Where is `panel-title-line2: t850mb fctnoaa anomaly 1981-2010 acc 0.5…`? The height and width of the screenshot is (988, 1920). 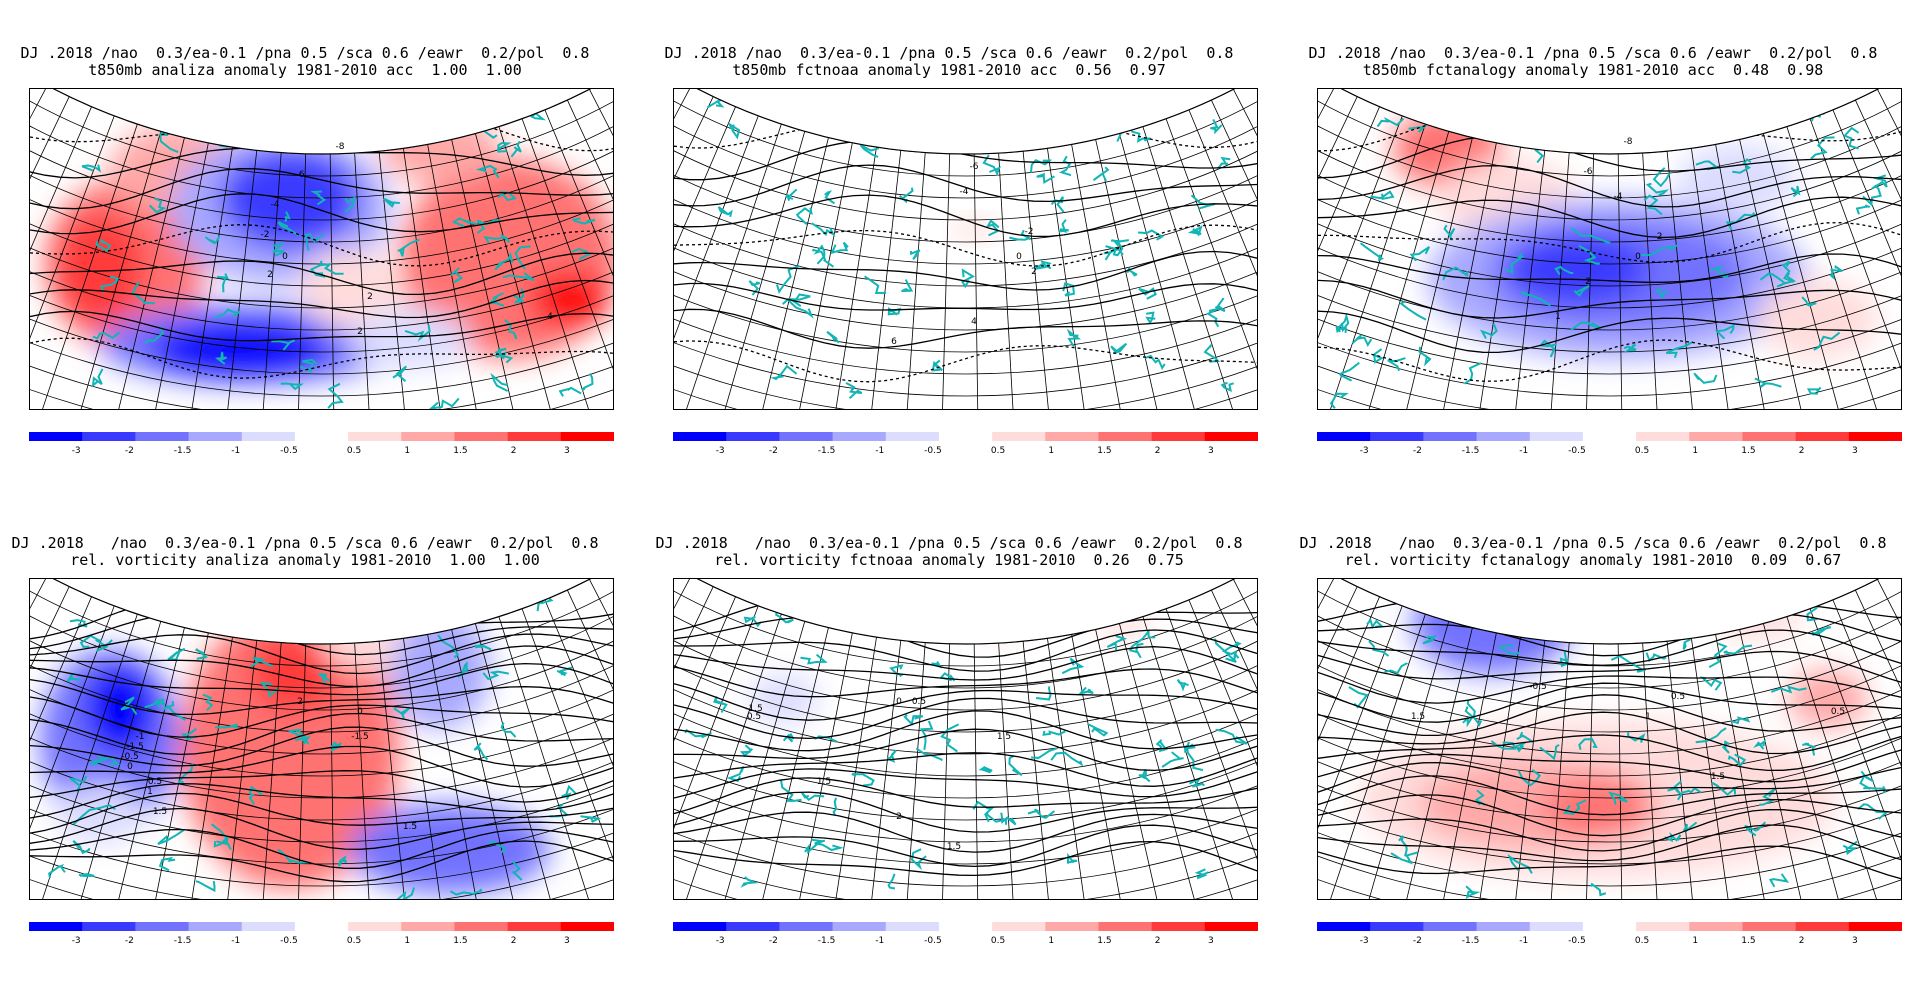
panel-title-line2: t850mb fctnoaa anomaly 1981-2010 acc 0.5… is located at coordinates (949, 70).